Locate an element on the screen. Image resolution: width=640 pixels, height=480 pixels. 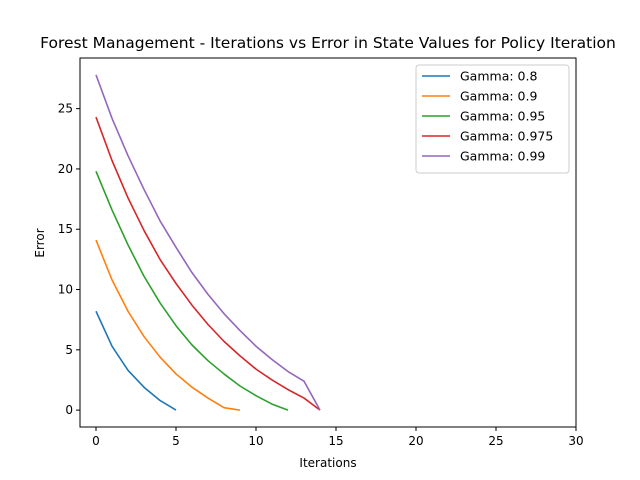
y-tick-label: 0 is located at coordinates (69, 410).